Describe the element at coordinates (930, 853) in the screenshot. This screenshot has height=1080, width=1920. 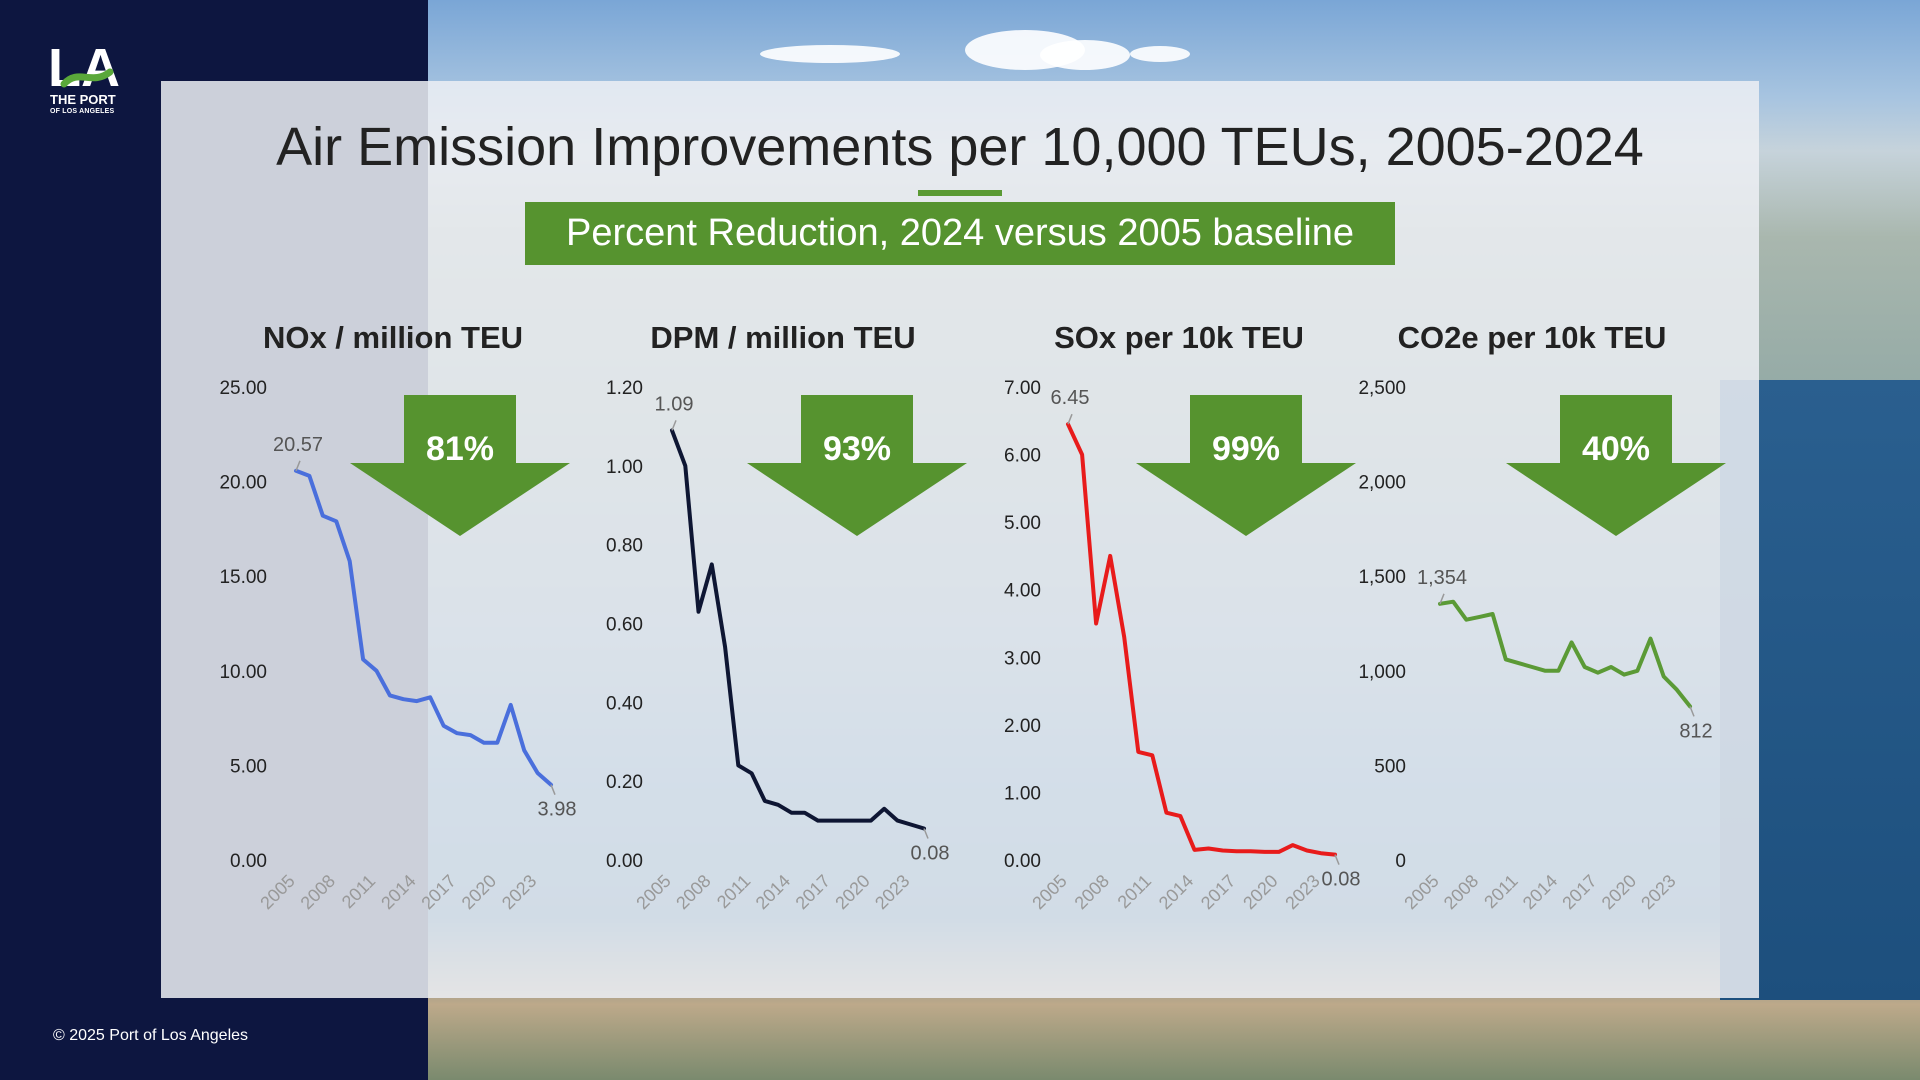
I see `chart-2-last-value-label: 0.08` at that location.